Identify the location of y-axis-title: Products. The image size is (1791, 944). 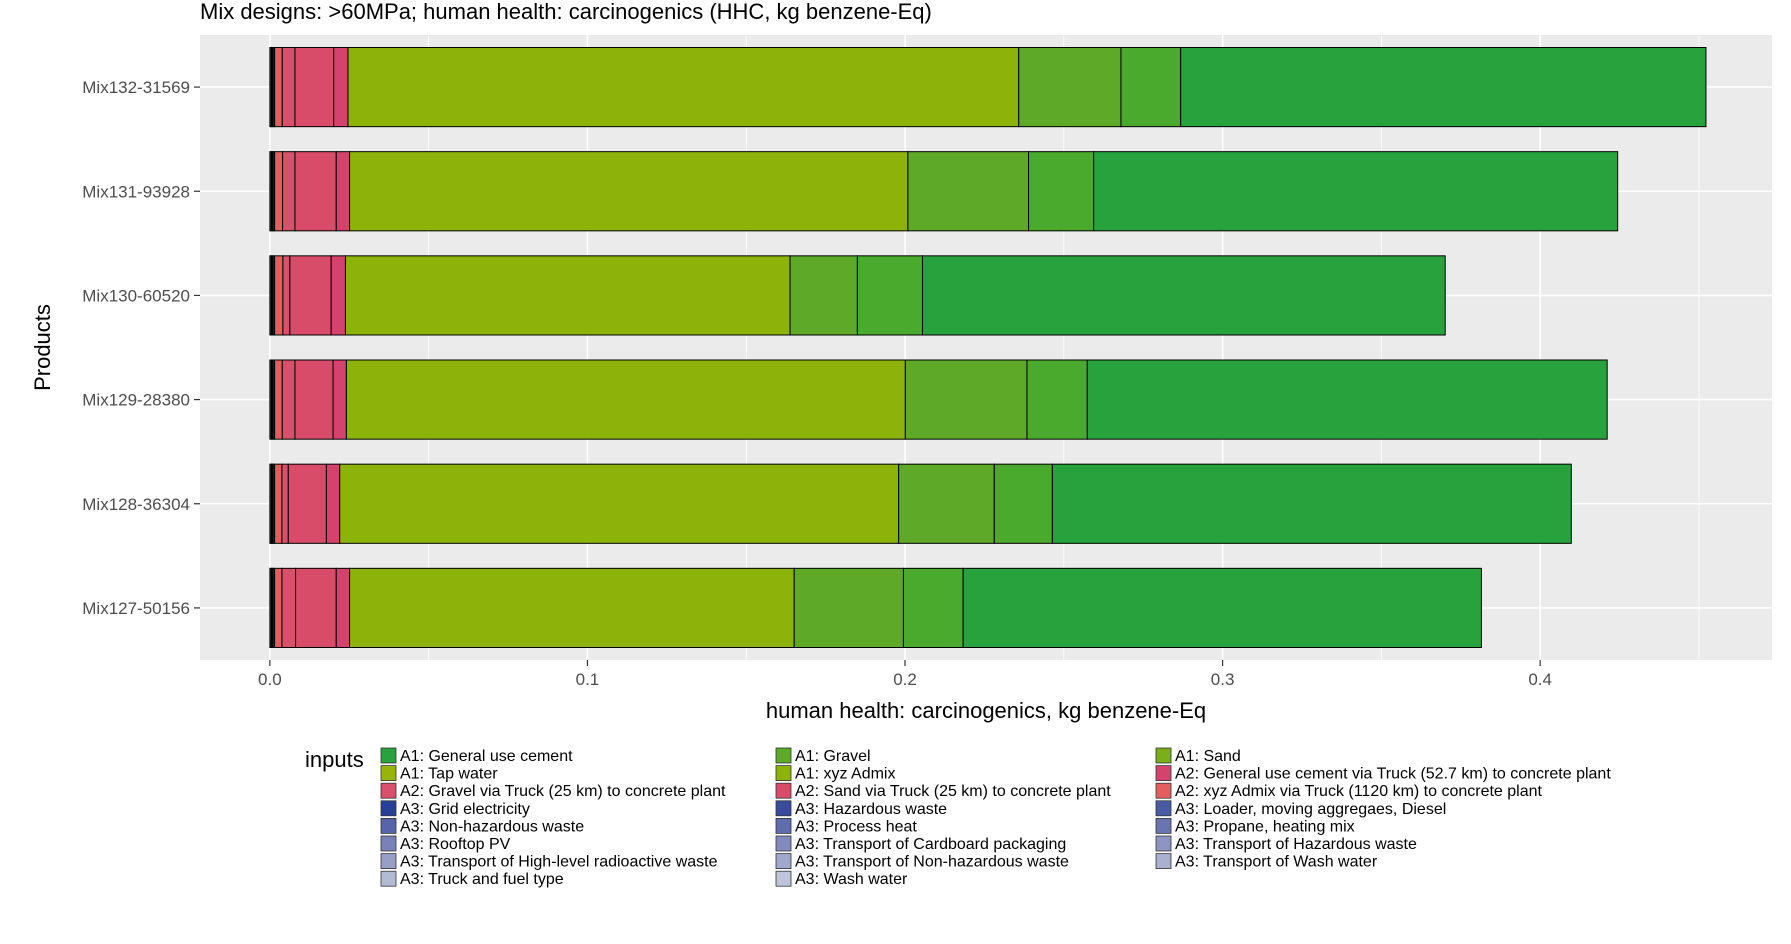
(42, 347).